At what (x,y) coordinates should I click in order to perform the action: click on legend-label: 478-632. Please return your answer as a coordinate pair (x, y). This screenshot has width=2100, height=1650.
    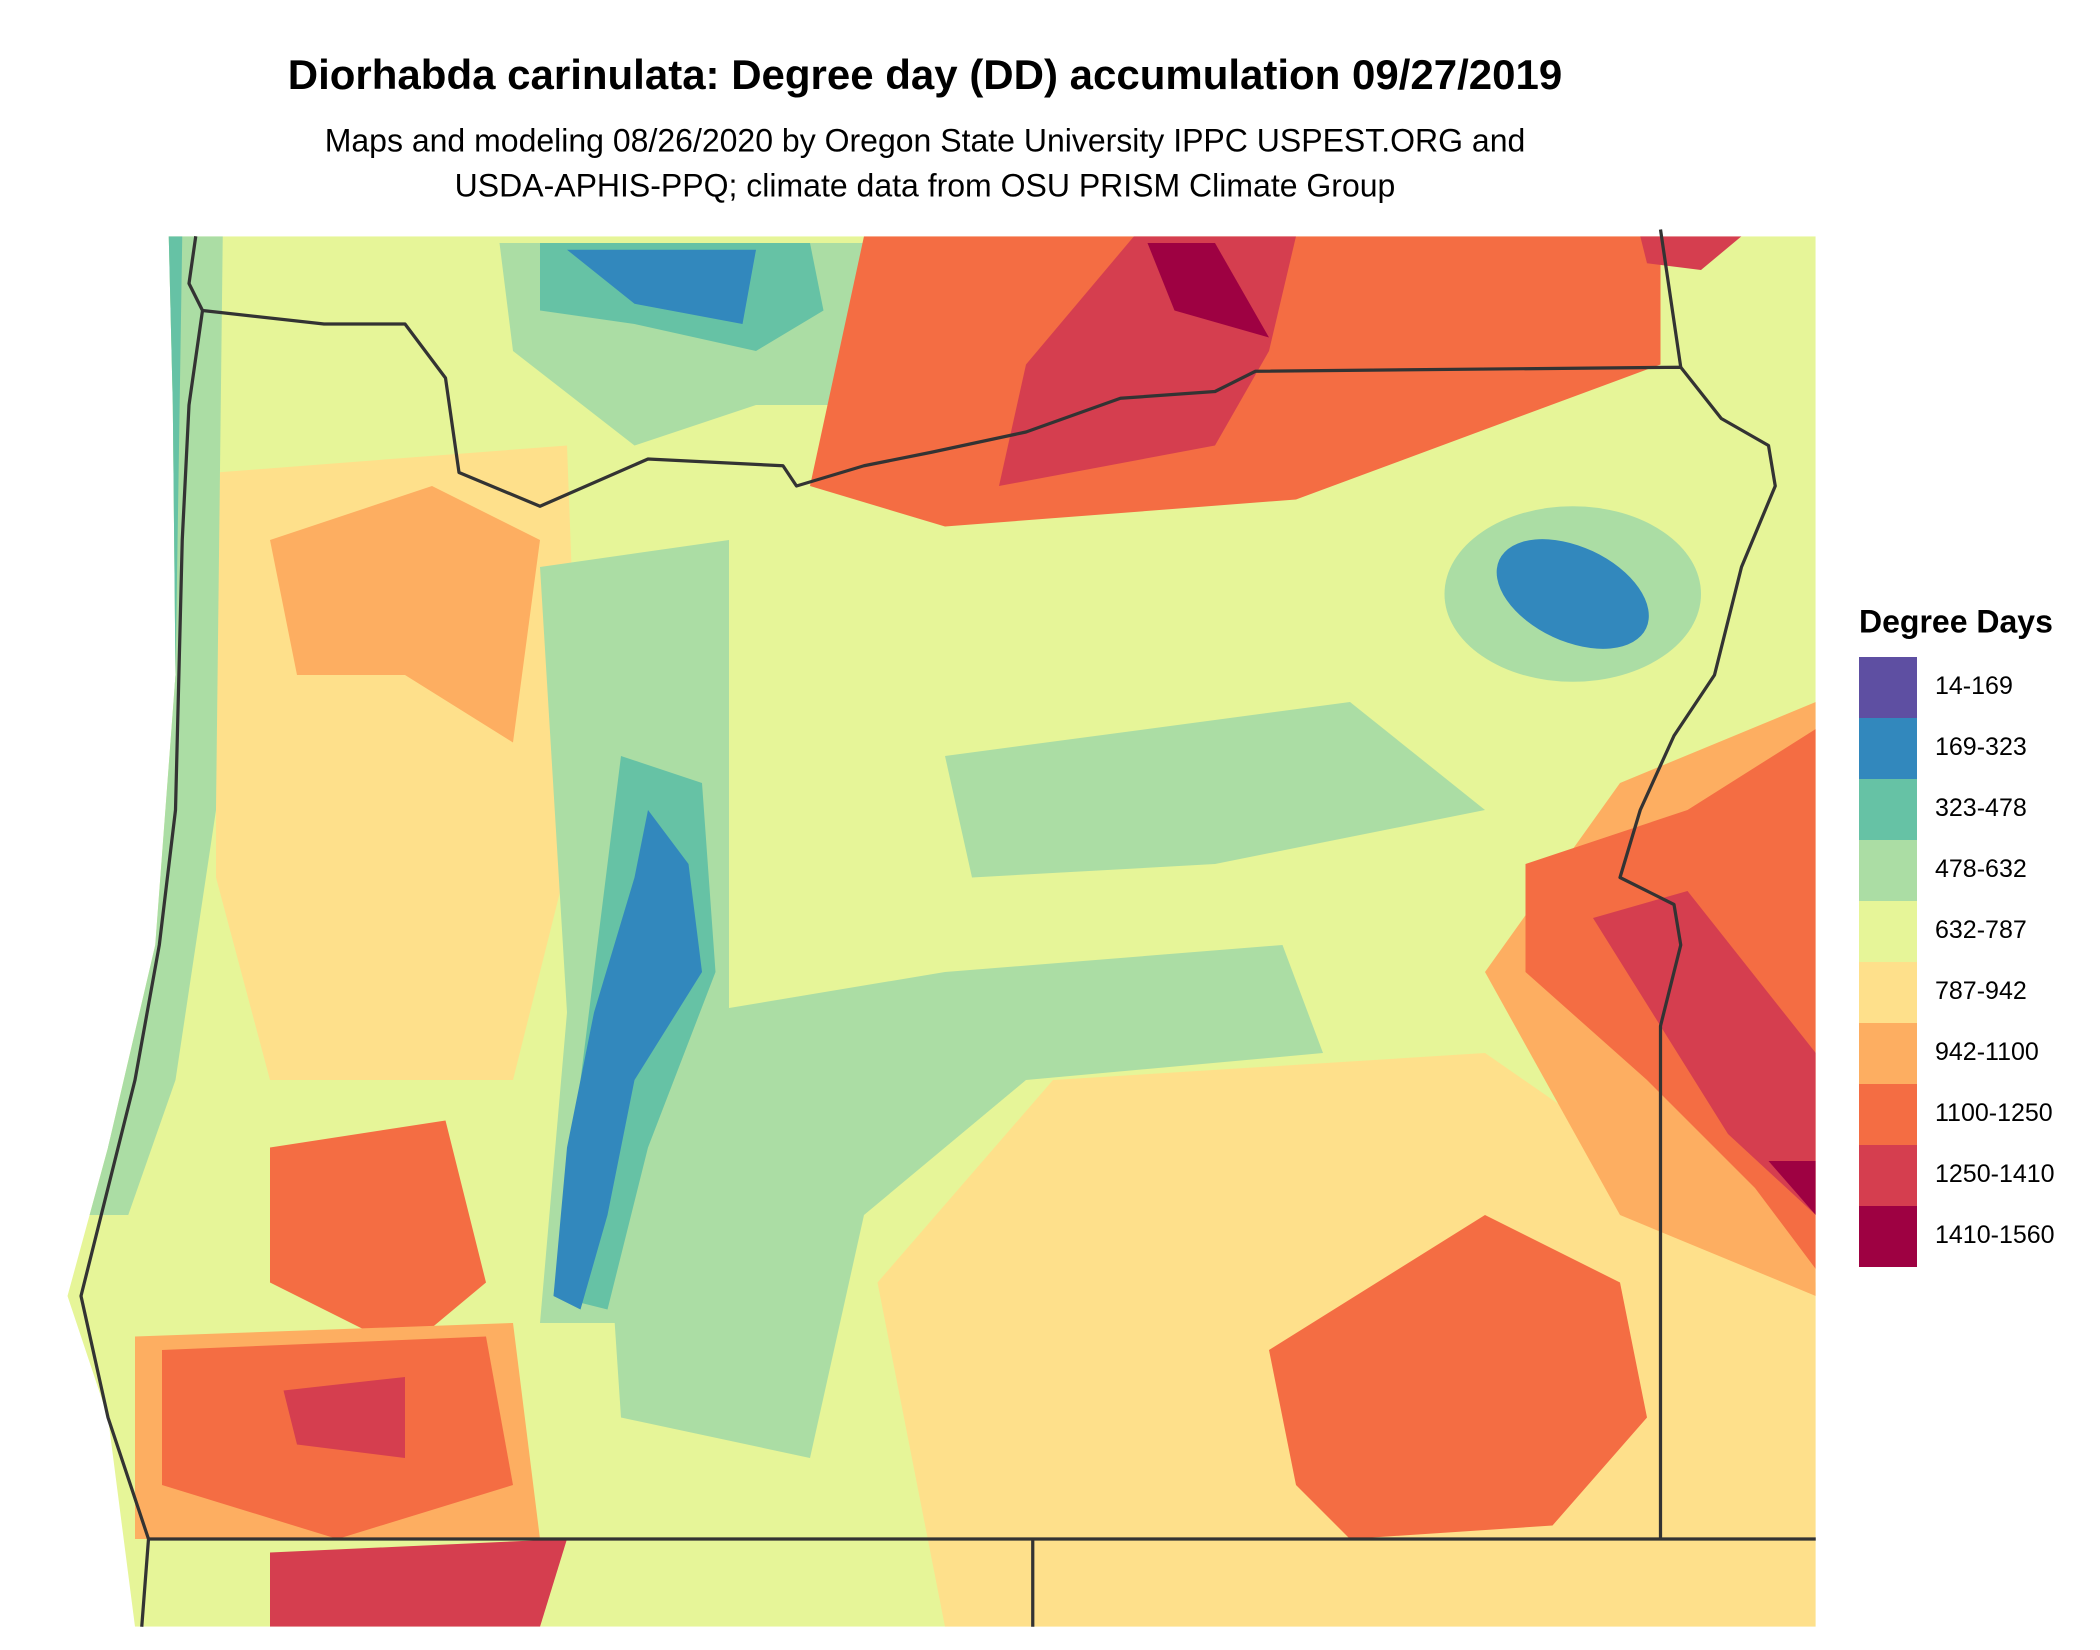
    Looking at the image, I should click on (1981, 869).